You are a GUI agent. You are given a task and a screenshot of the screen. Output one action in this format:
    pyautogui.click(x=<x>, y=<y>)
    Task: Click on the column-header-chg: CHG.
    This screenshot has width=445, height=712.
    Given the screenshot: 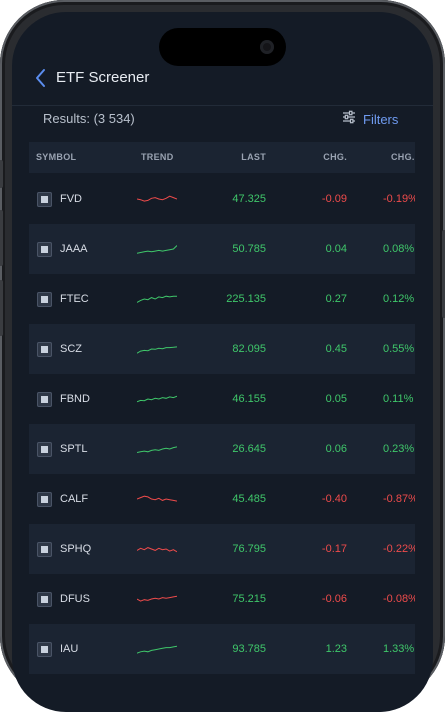 What is the action you would take?
    pyautogui.click(x=335, y=157)
    